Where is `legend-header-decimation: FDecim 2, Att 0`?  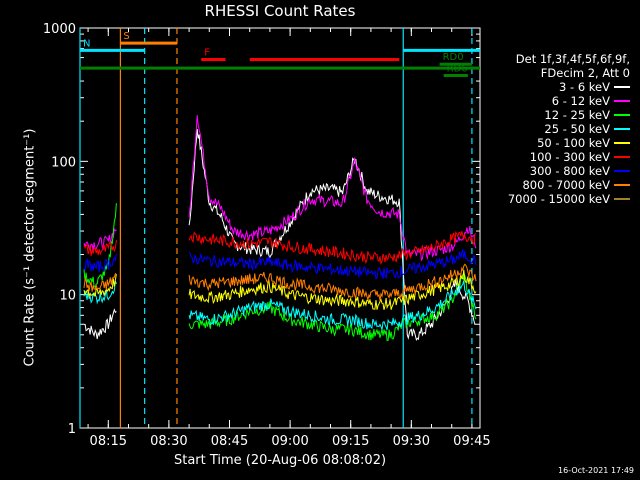 legend-header-decimation: FDecim 2, Att 0 is located at coordinates (585, 73).